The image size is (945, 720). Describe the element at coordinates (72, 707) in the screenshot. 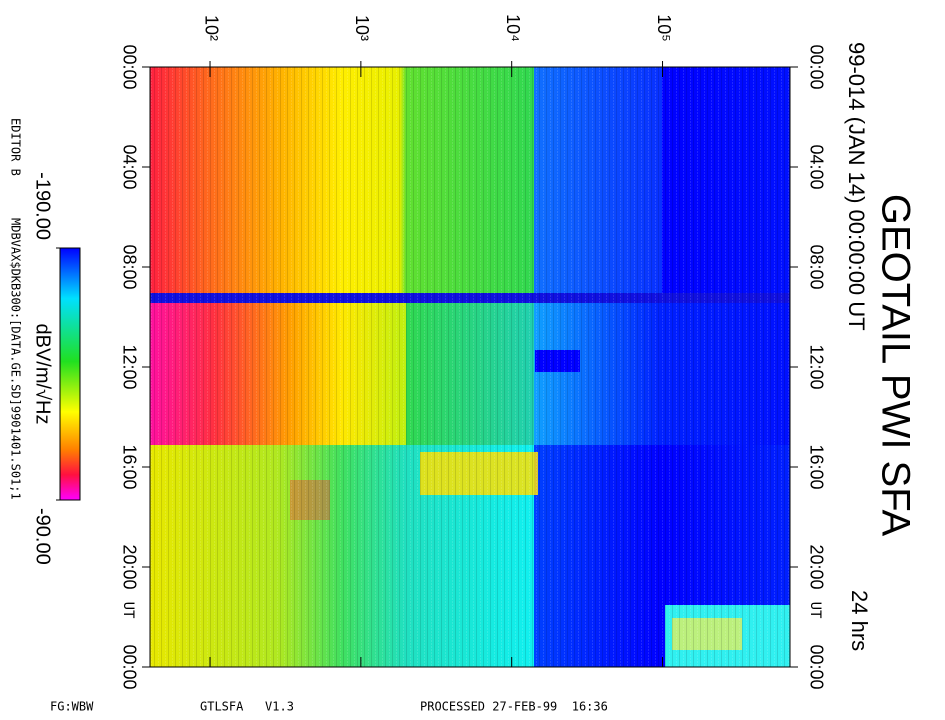

I see `footer-text: FG:WBW` at that location.